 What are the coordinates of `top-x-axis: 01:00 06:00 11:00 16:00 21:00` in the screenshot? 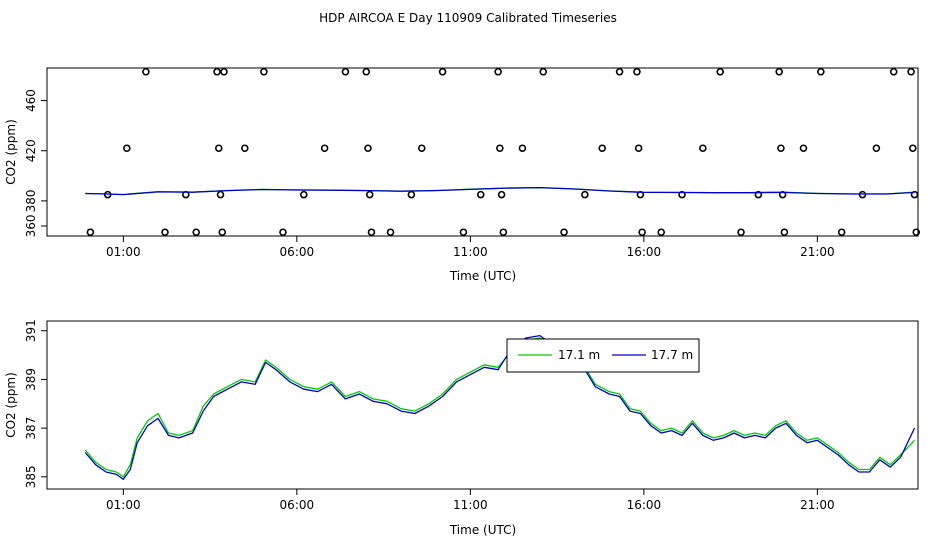 It's located at (470, 247).